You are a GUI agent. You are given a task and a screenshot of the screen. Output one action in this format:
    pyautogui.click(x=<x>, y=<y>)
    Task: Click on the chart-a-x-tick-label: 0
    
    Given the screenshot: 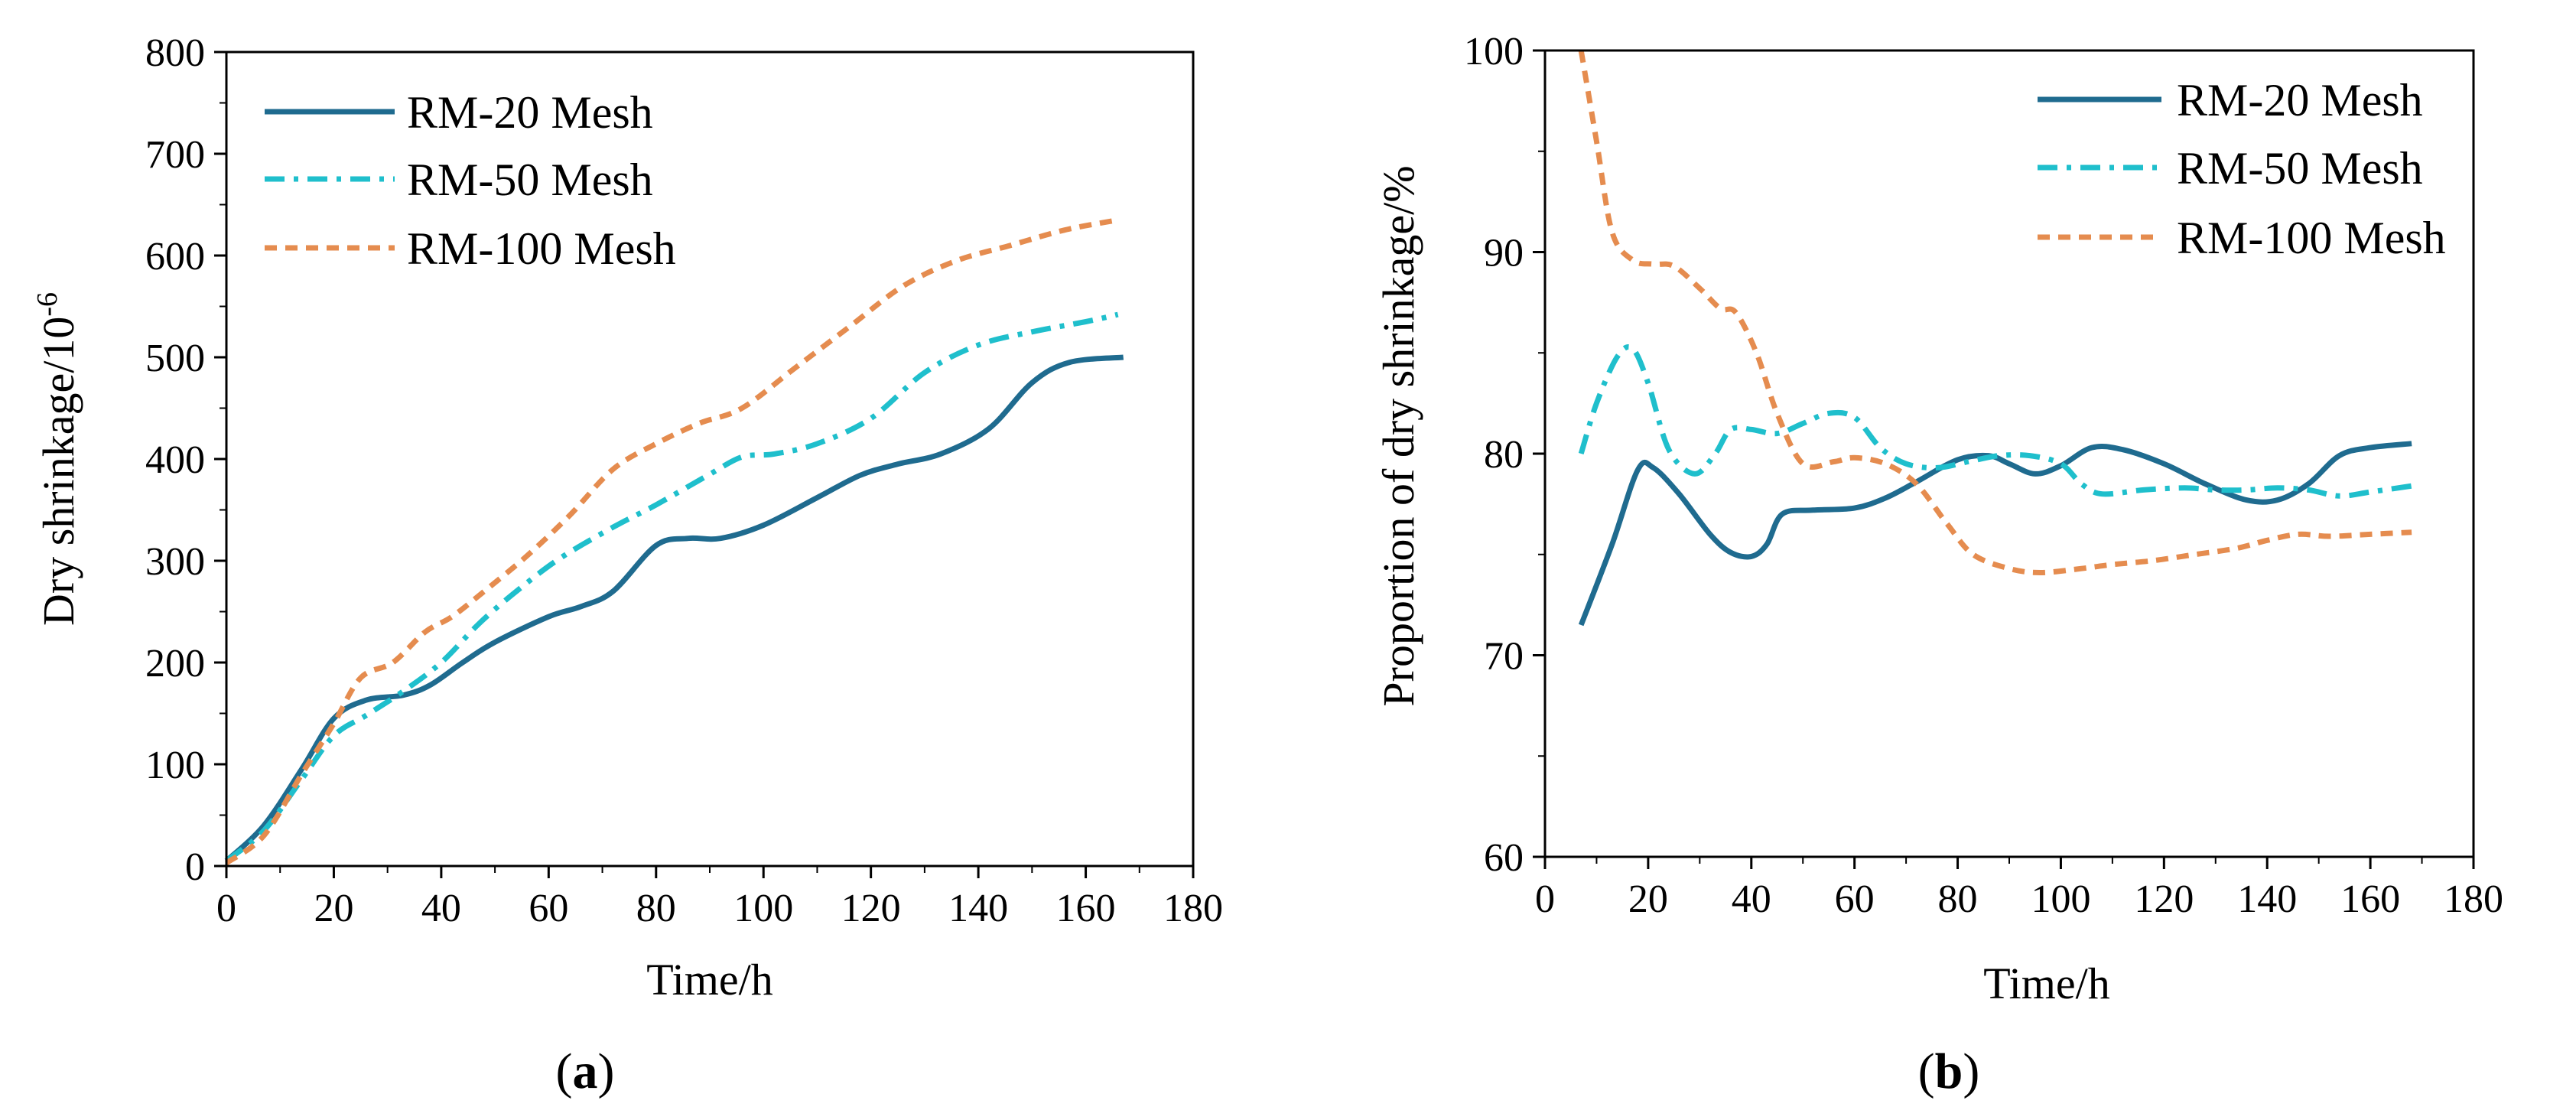 What is the action you would take?
    pyautogui.click(x=226, y=908)
    